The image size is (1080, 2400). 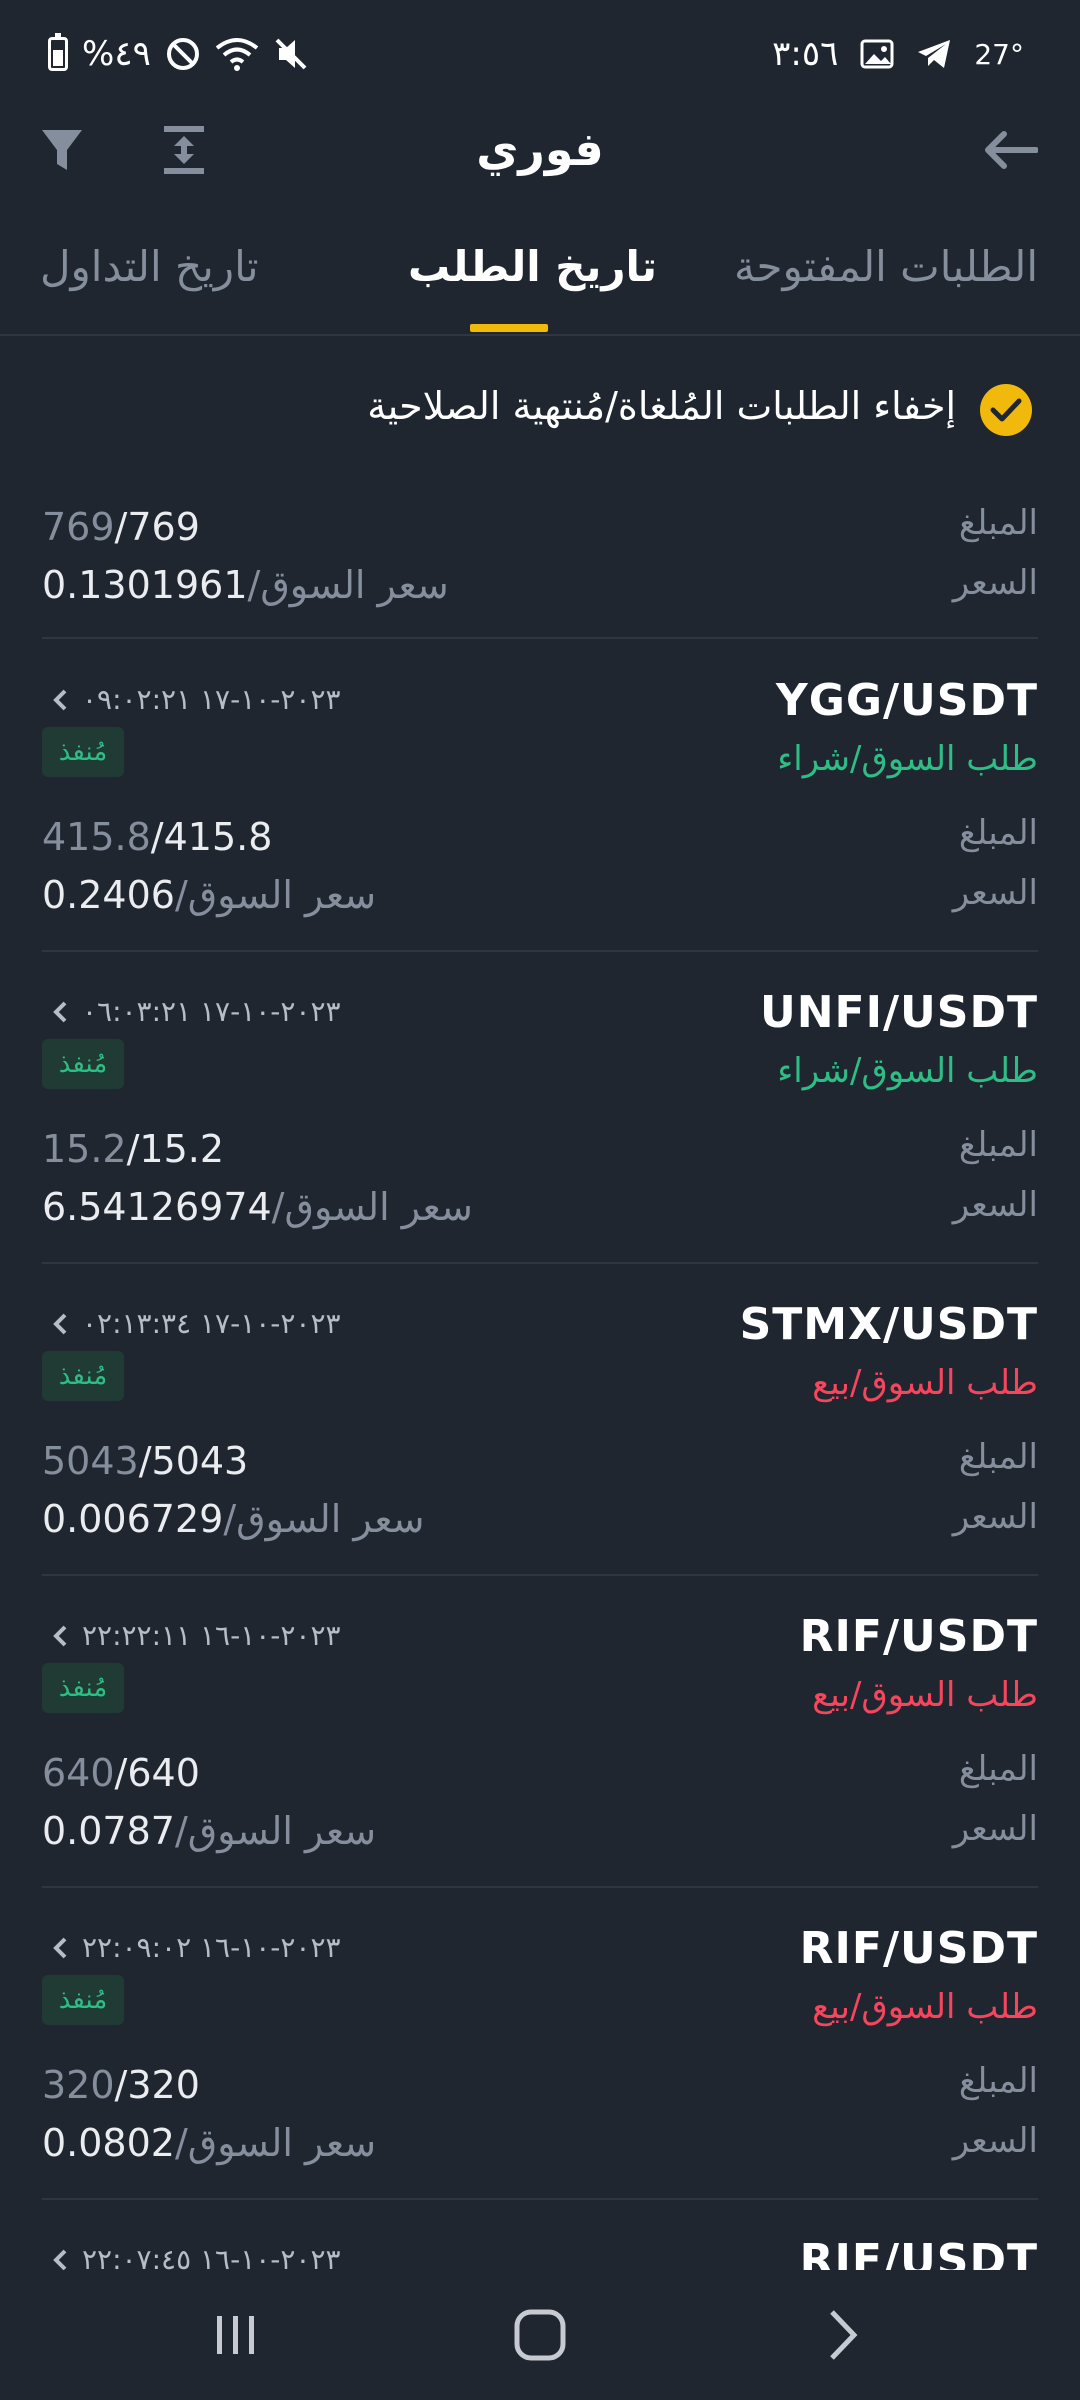 I want to click on order-date: ٢٠٢٣-١٠-١٧ ٠٢:١٣:٣٤, so click(x=196, y=1323).